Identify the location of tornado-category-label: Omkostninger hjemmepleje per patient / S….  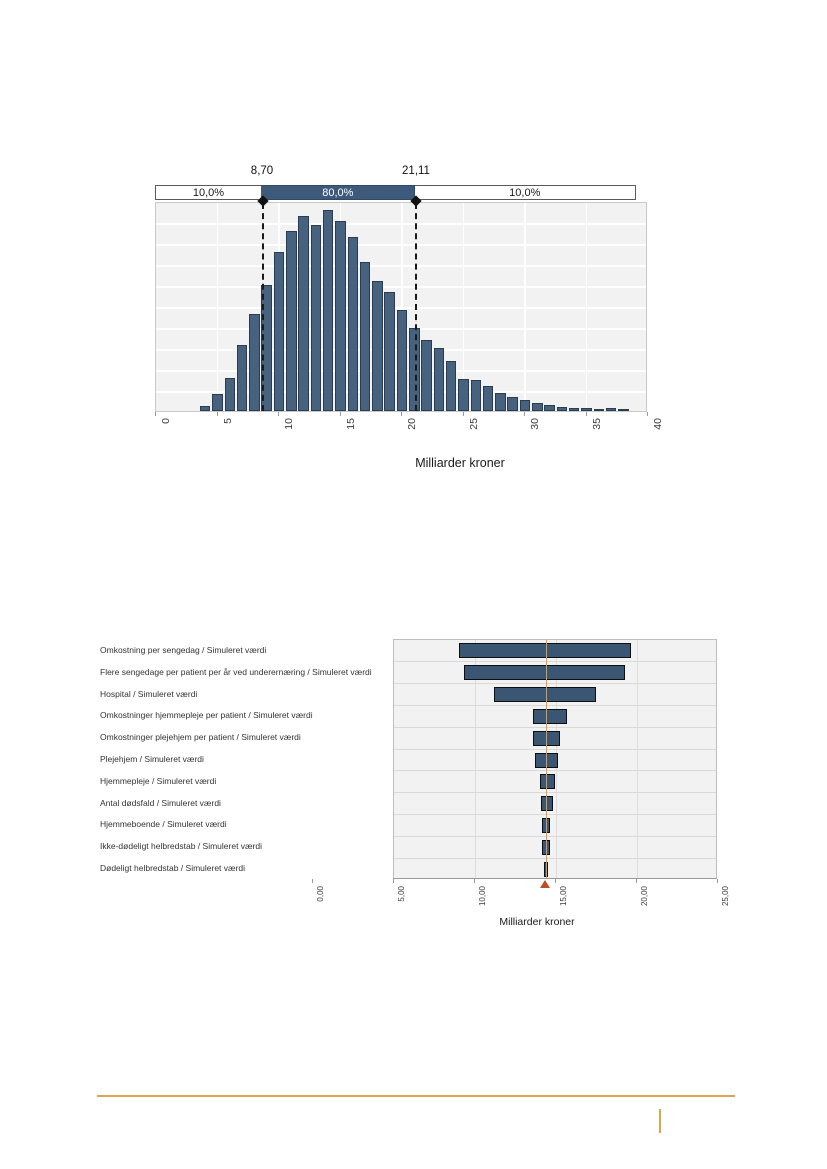
(206, 715).